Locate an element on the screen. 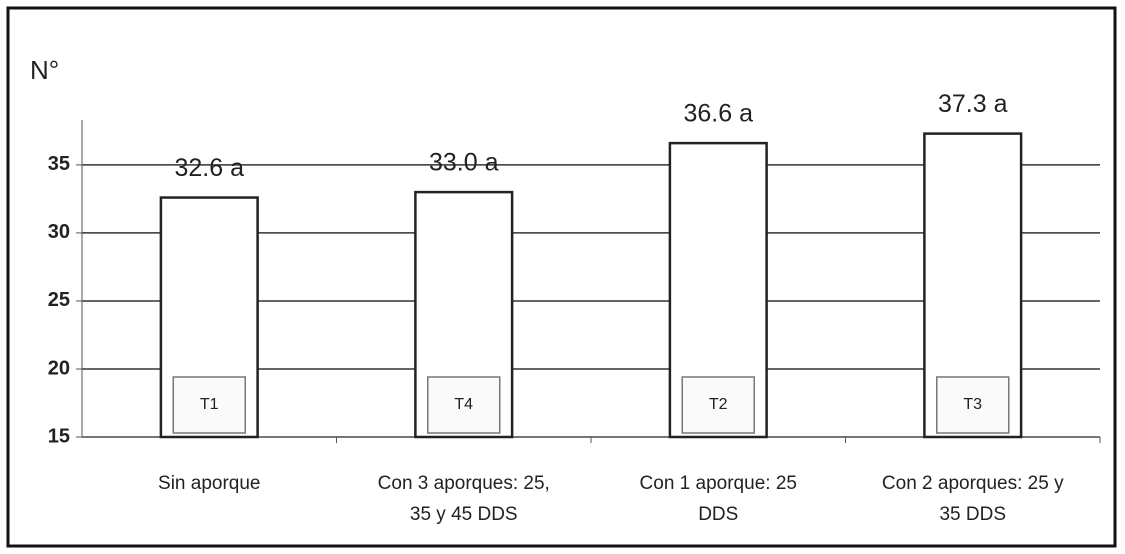 This screenshot has width=1125, height=554. y-tick-label: 30 is located at coordinates (59, 232).